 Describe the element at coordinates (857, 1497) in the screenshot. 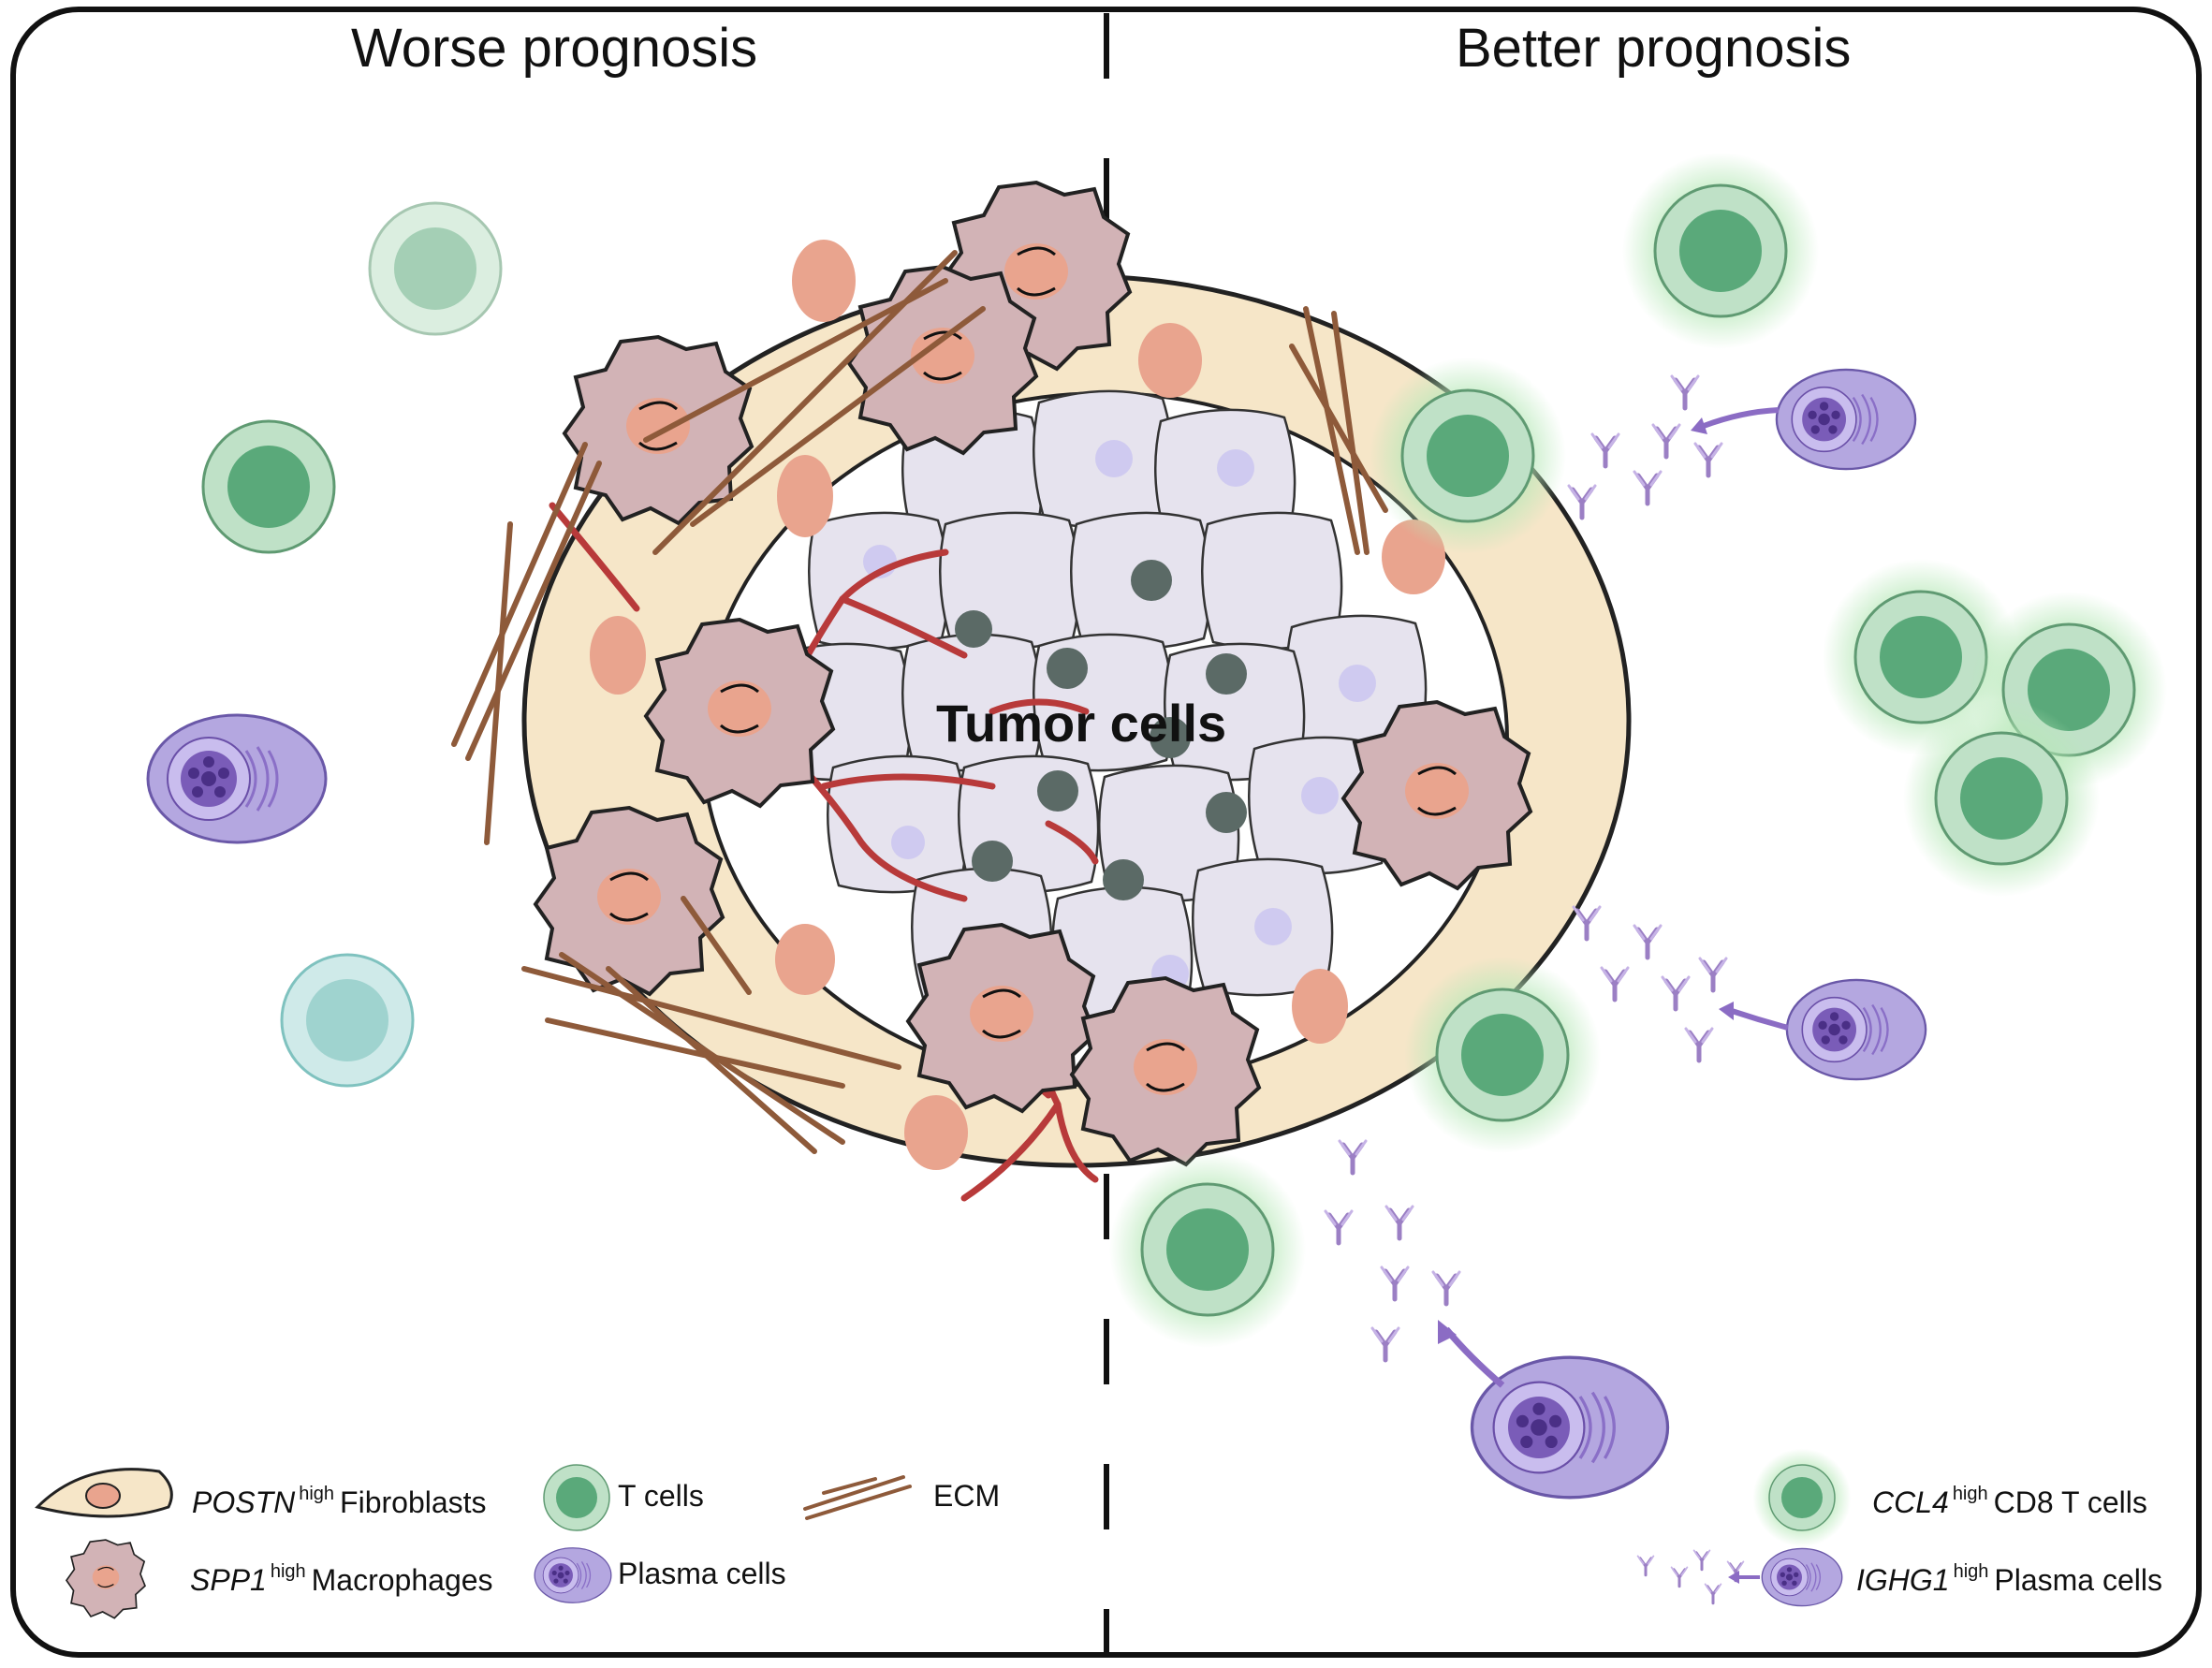

I see `ecm-icon` at that location.